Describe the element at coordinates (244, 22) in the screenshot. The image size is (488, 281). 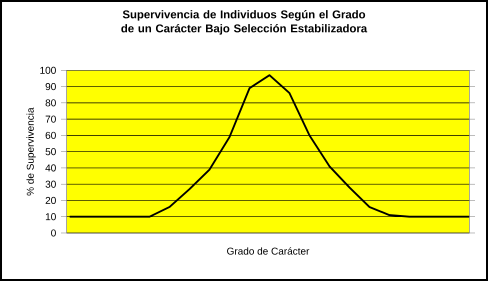
I see `chart-title: Supervivencia de Individuos Según el Grado de un Carácter Bajo Selección Estabilizadora` at that location.